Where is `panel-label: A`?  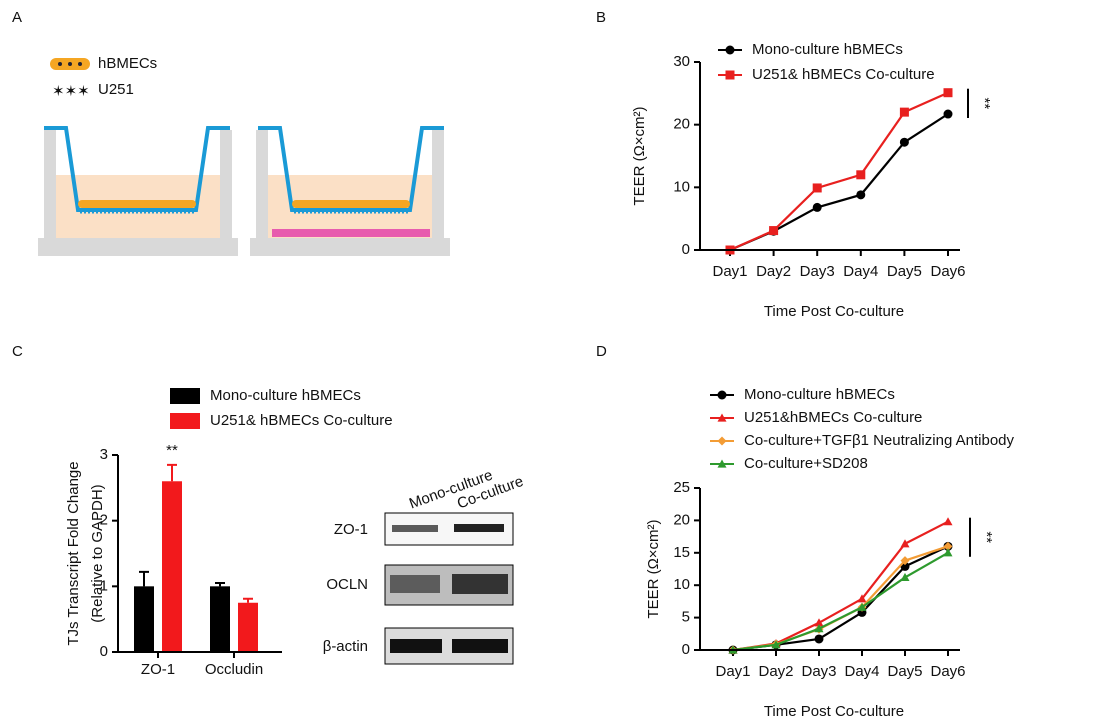
panel-label: A is located at coordinates (17, 17).